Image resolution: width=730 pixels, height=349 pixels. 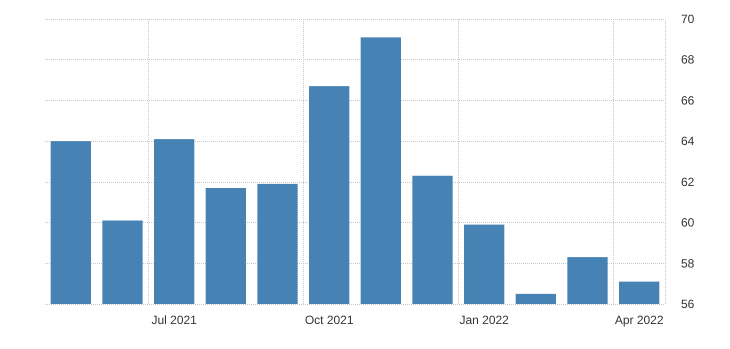 I want to click on x-tick-label: Jan 2022, so click(x=484, y=320).